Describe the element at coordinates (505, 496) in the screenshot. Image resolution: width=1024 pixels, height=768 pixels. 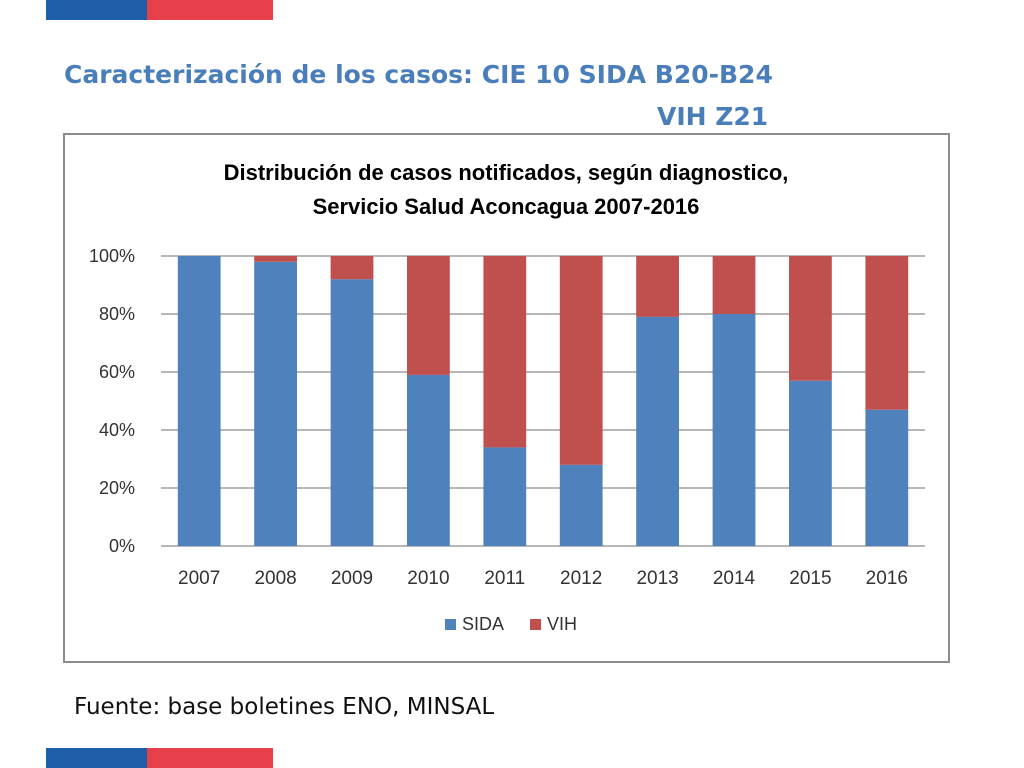
I see `bar-sida-2011` at that location.